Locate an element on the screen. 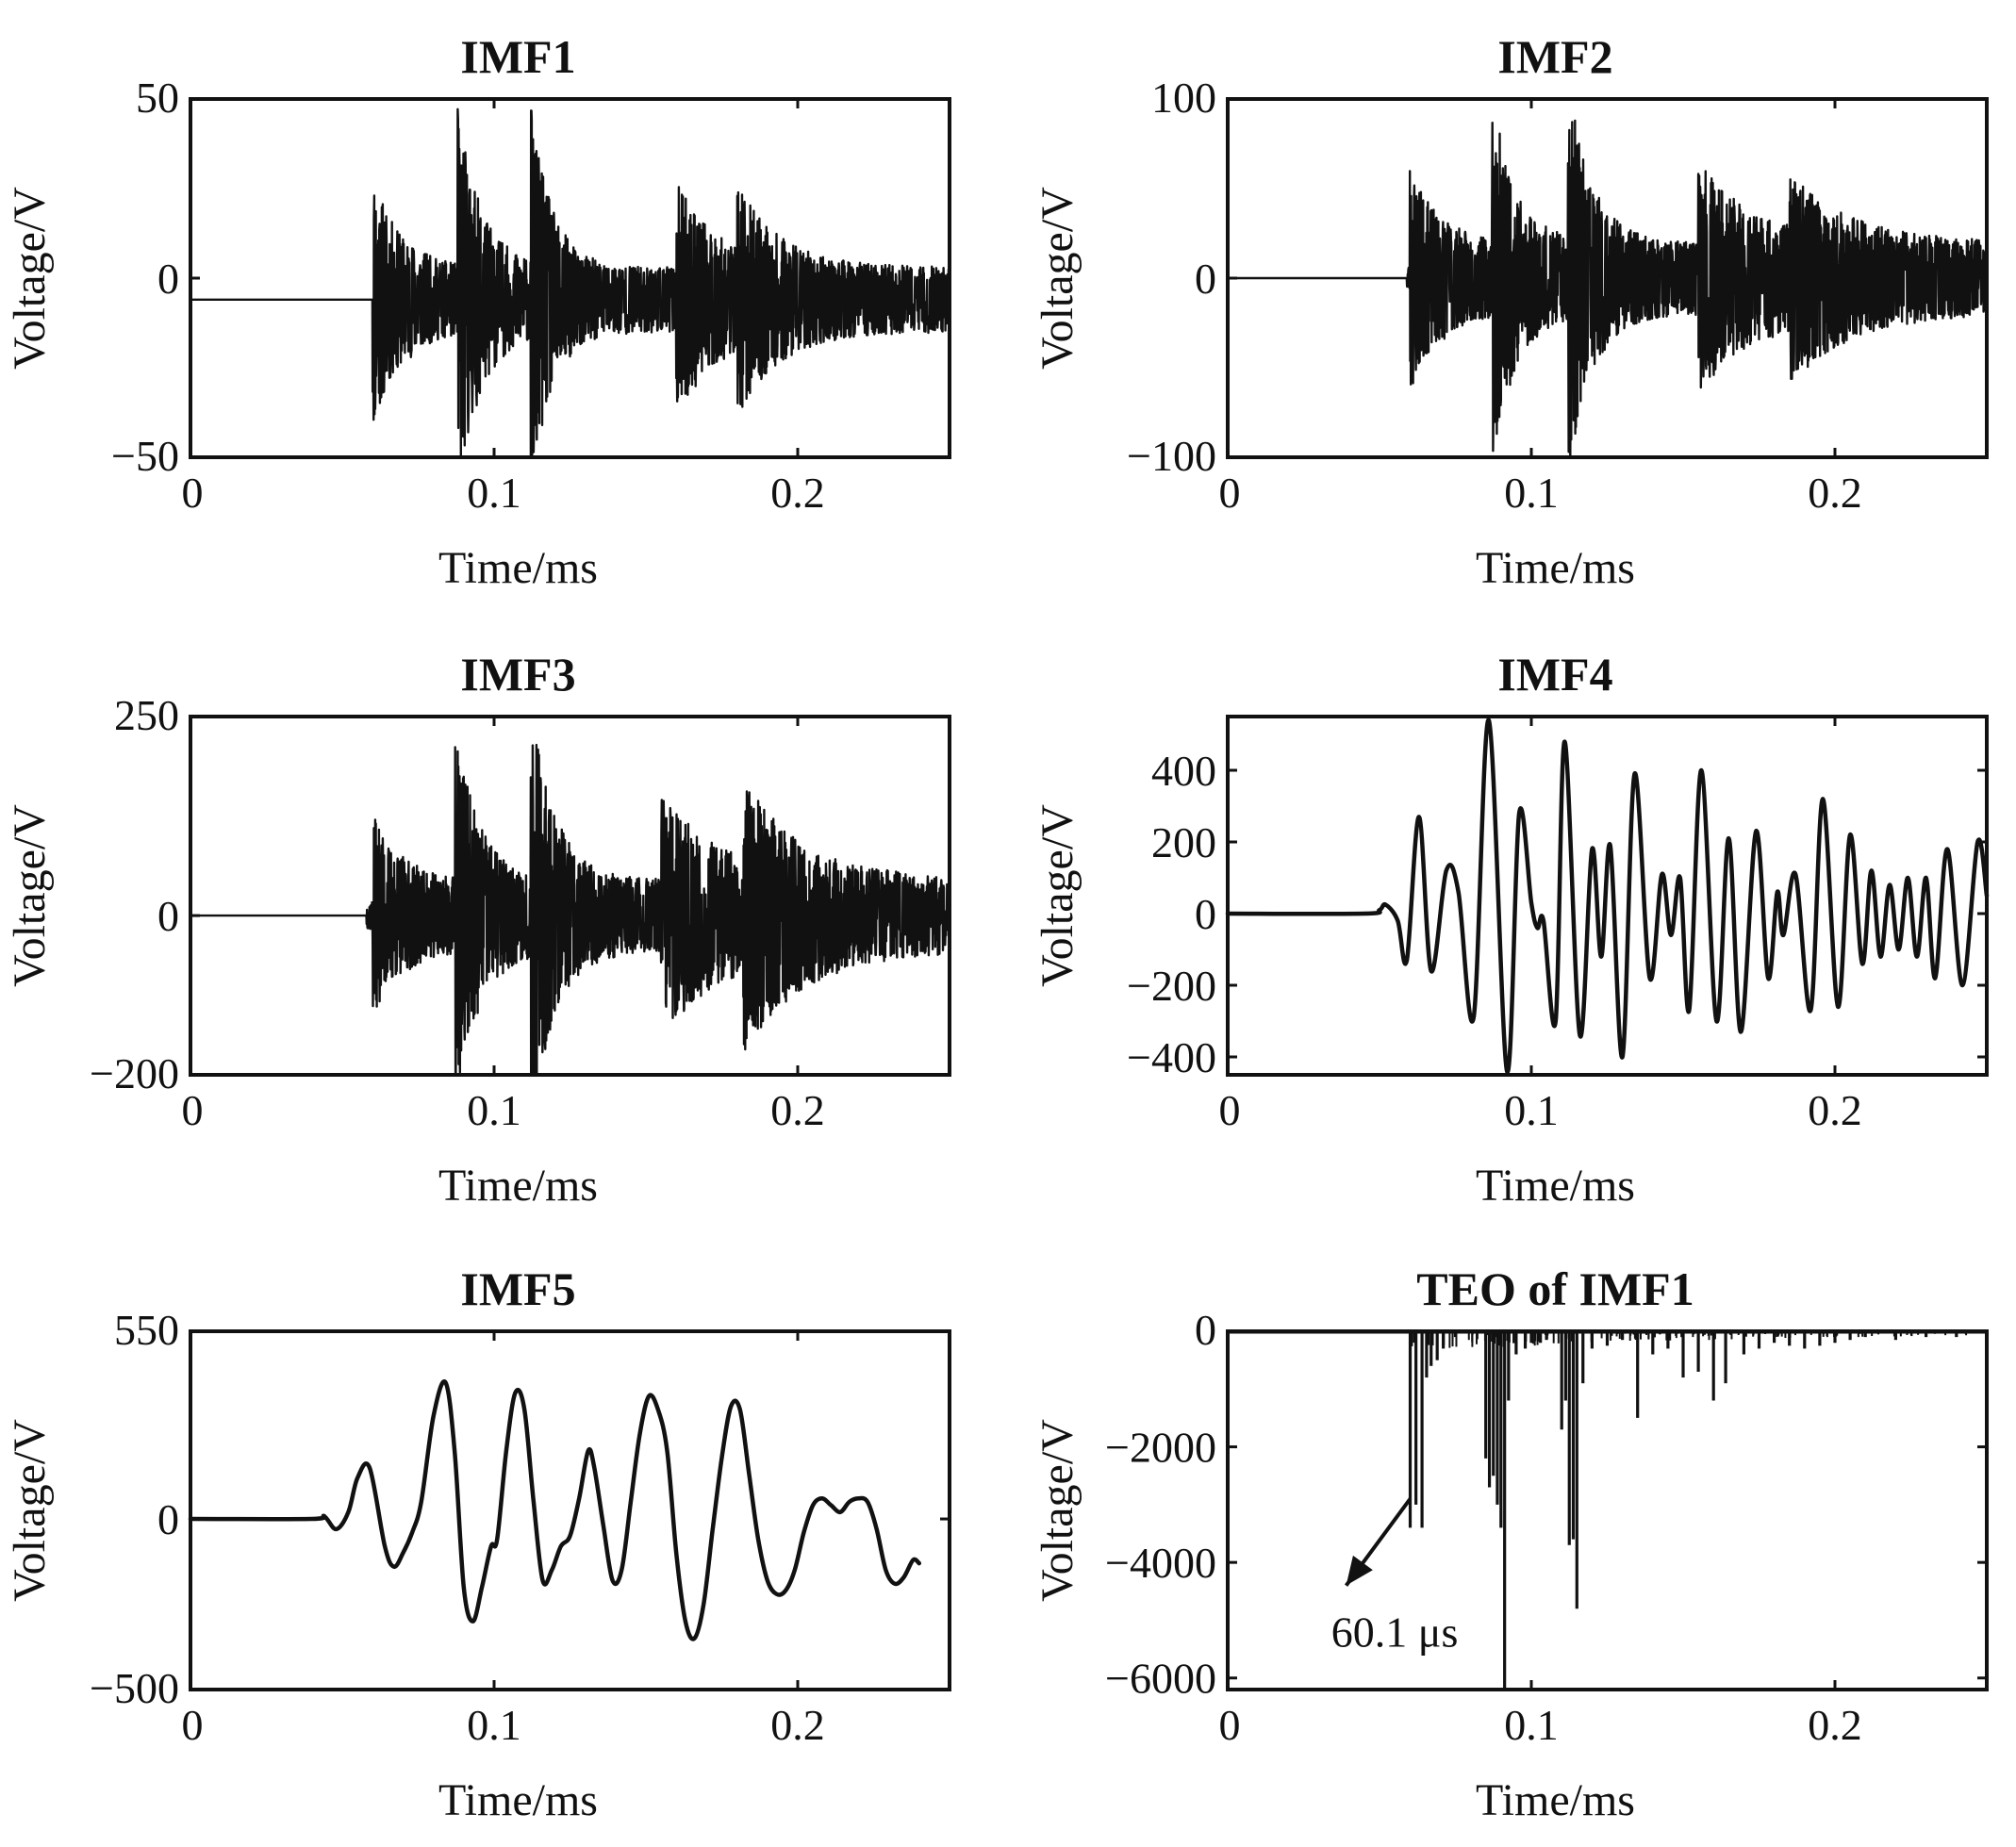 This screenshot has width=2016, height=1847. y-tick-label: 200 is located at coordinates (1183, 842).